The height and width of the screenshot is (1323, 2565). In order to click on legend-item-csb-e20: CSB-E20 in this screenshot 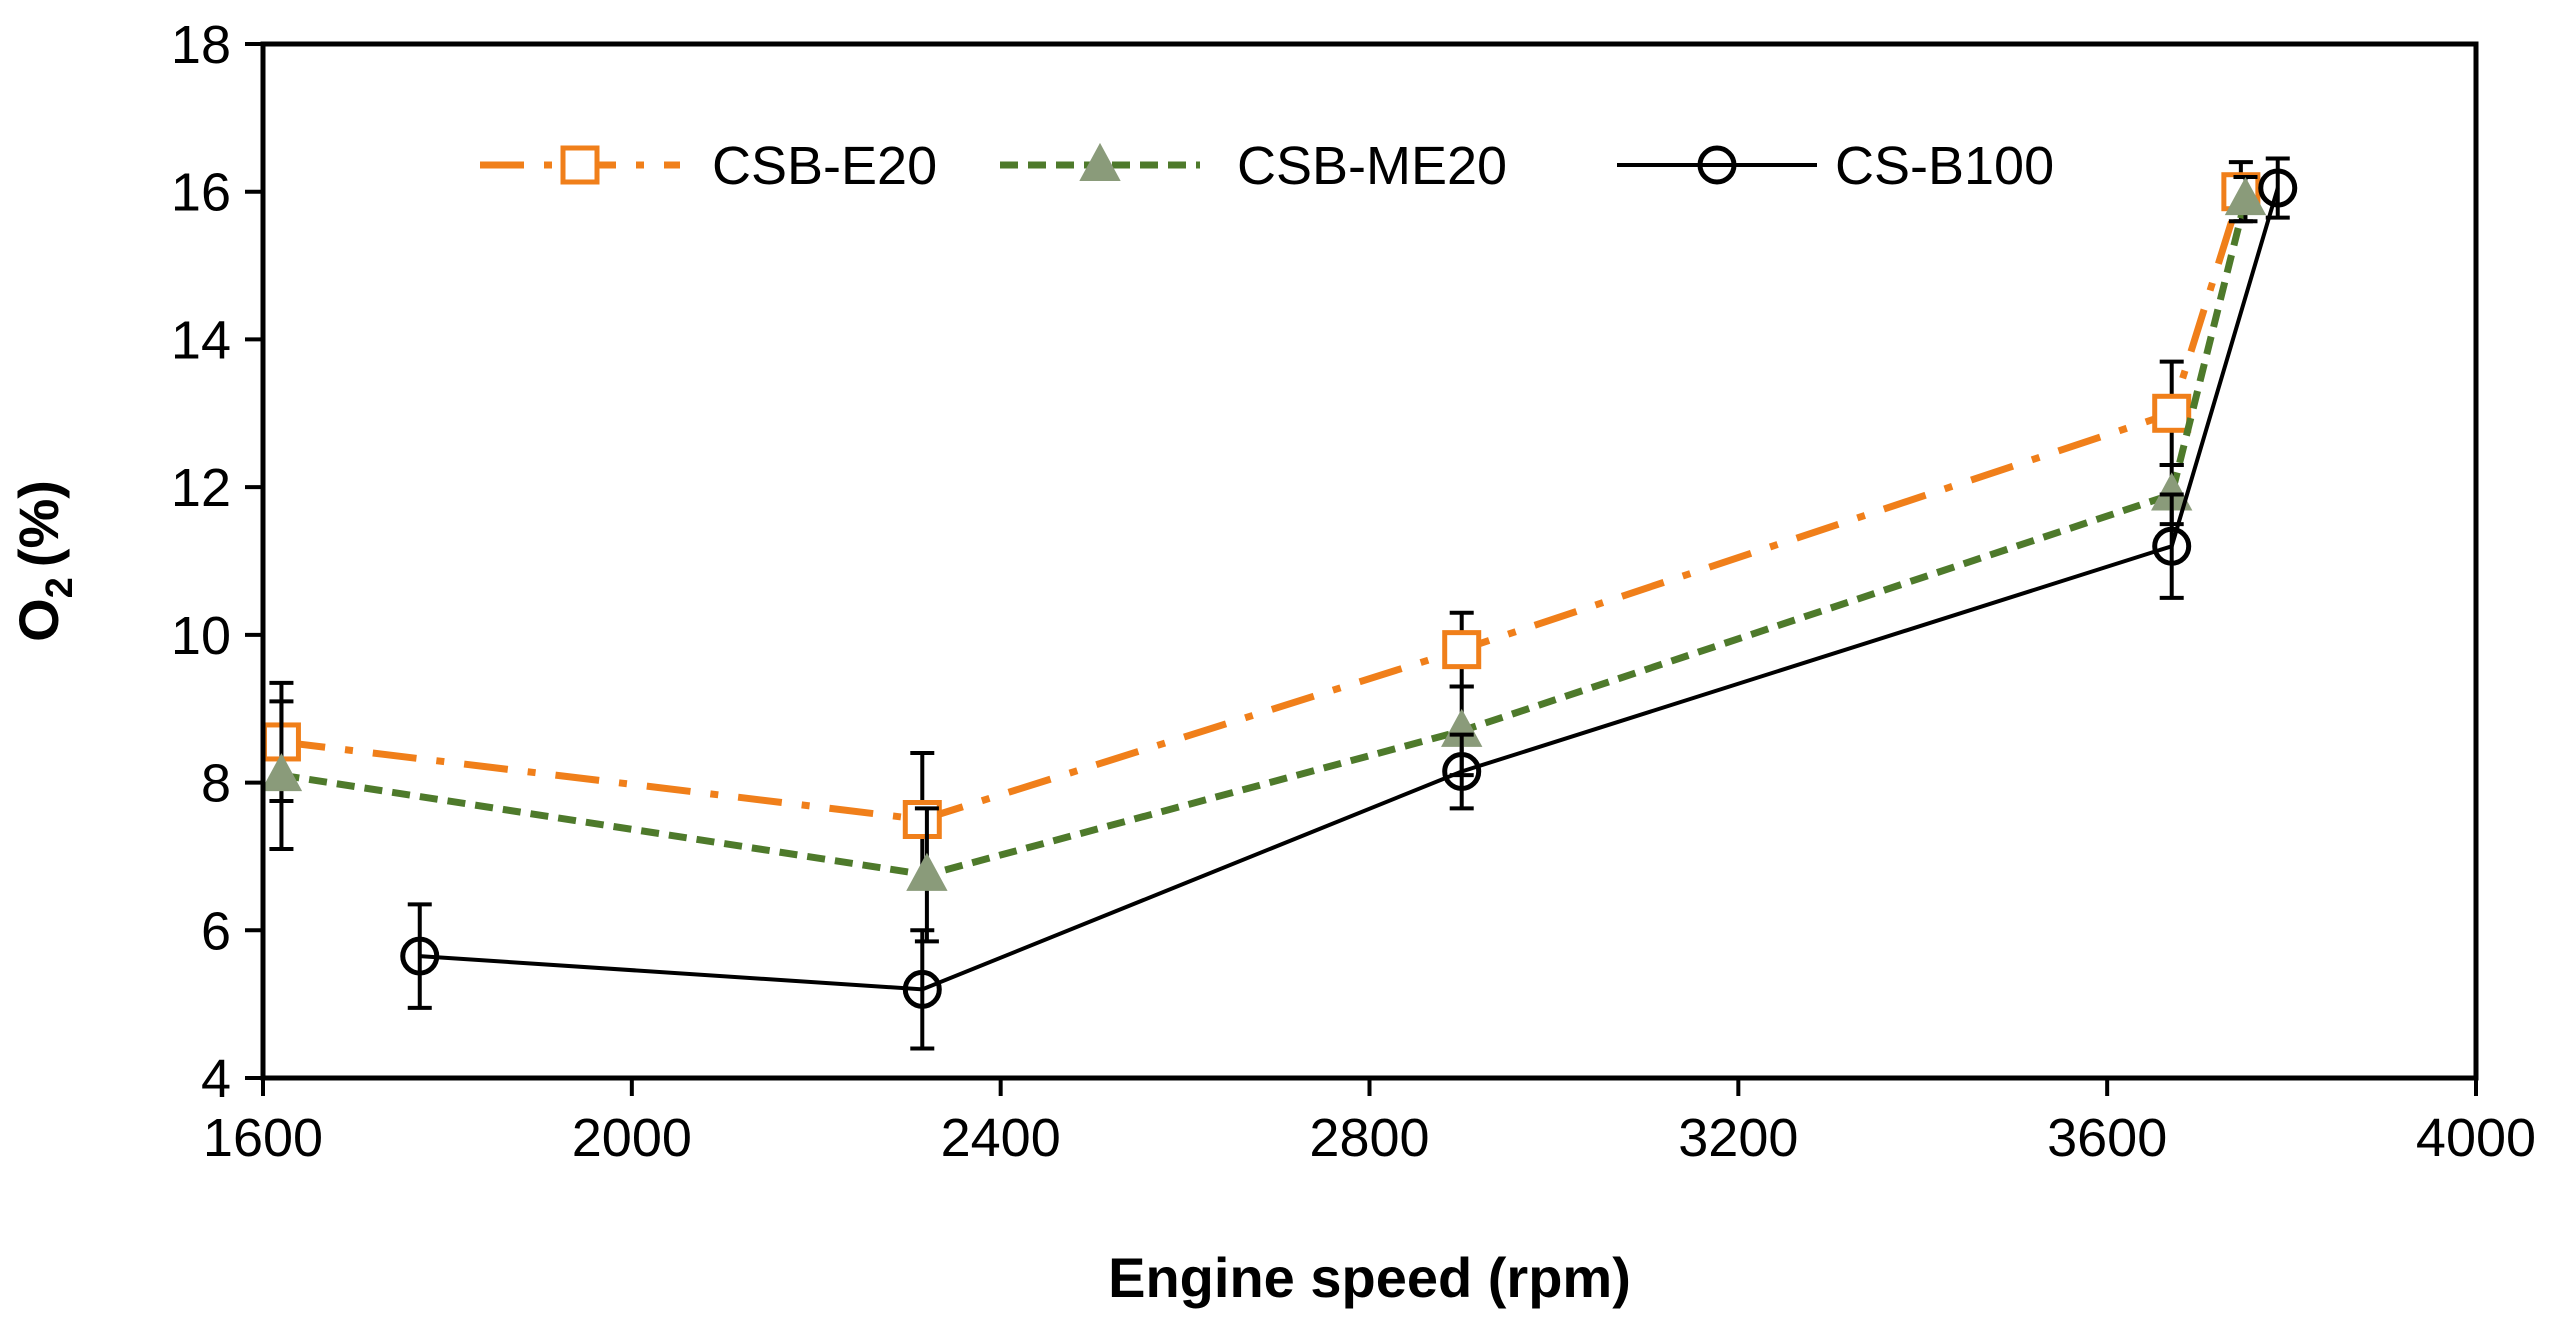, I will do `click(708, 166)`.